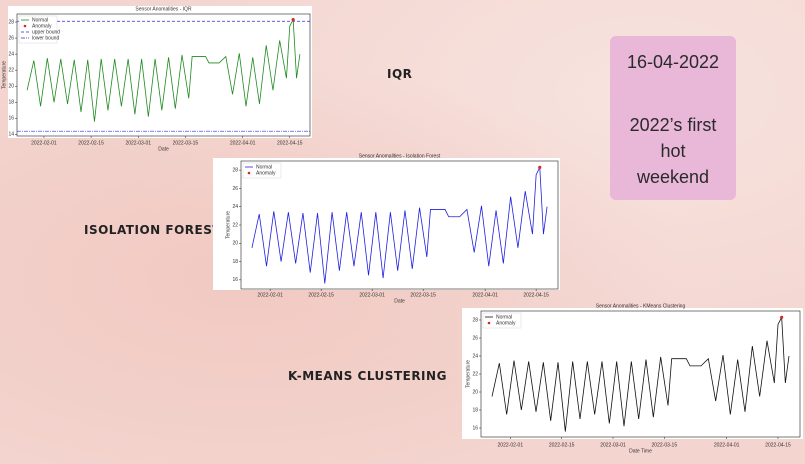  I want to click on note-card: 16-04-2022 2022’s first hot weekend, so click(673, 118).